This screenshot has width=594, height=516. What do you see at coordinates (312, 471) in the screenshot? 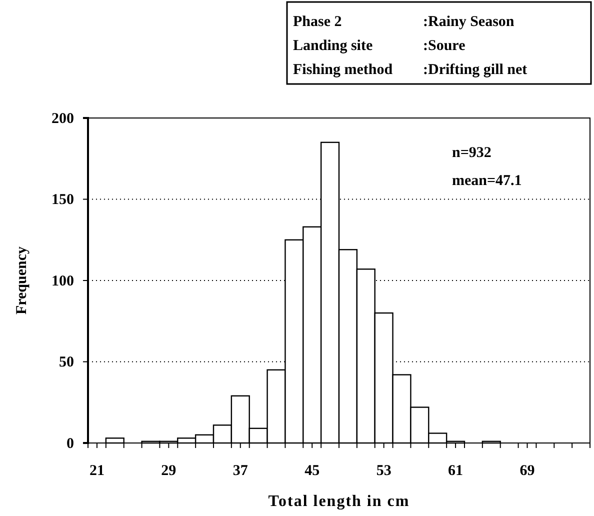
I see `x-tick-label: 45` at bounding box center [312, 471].